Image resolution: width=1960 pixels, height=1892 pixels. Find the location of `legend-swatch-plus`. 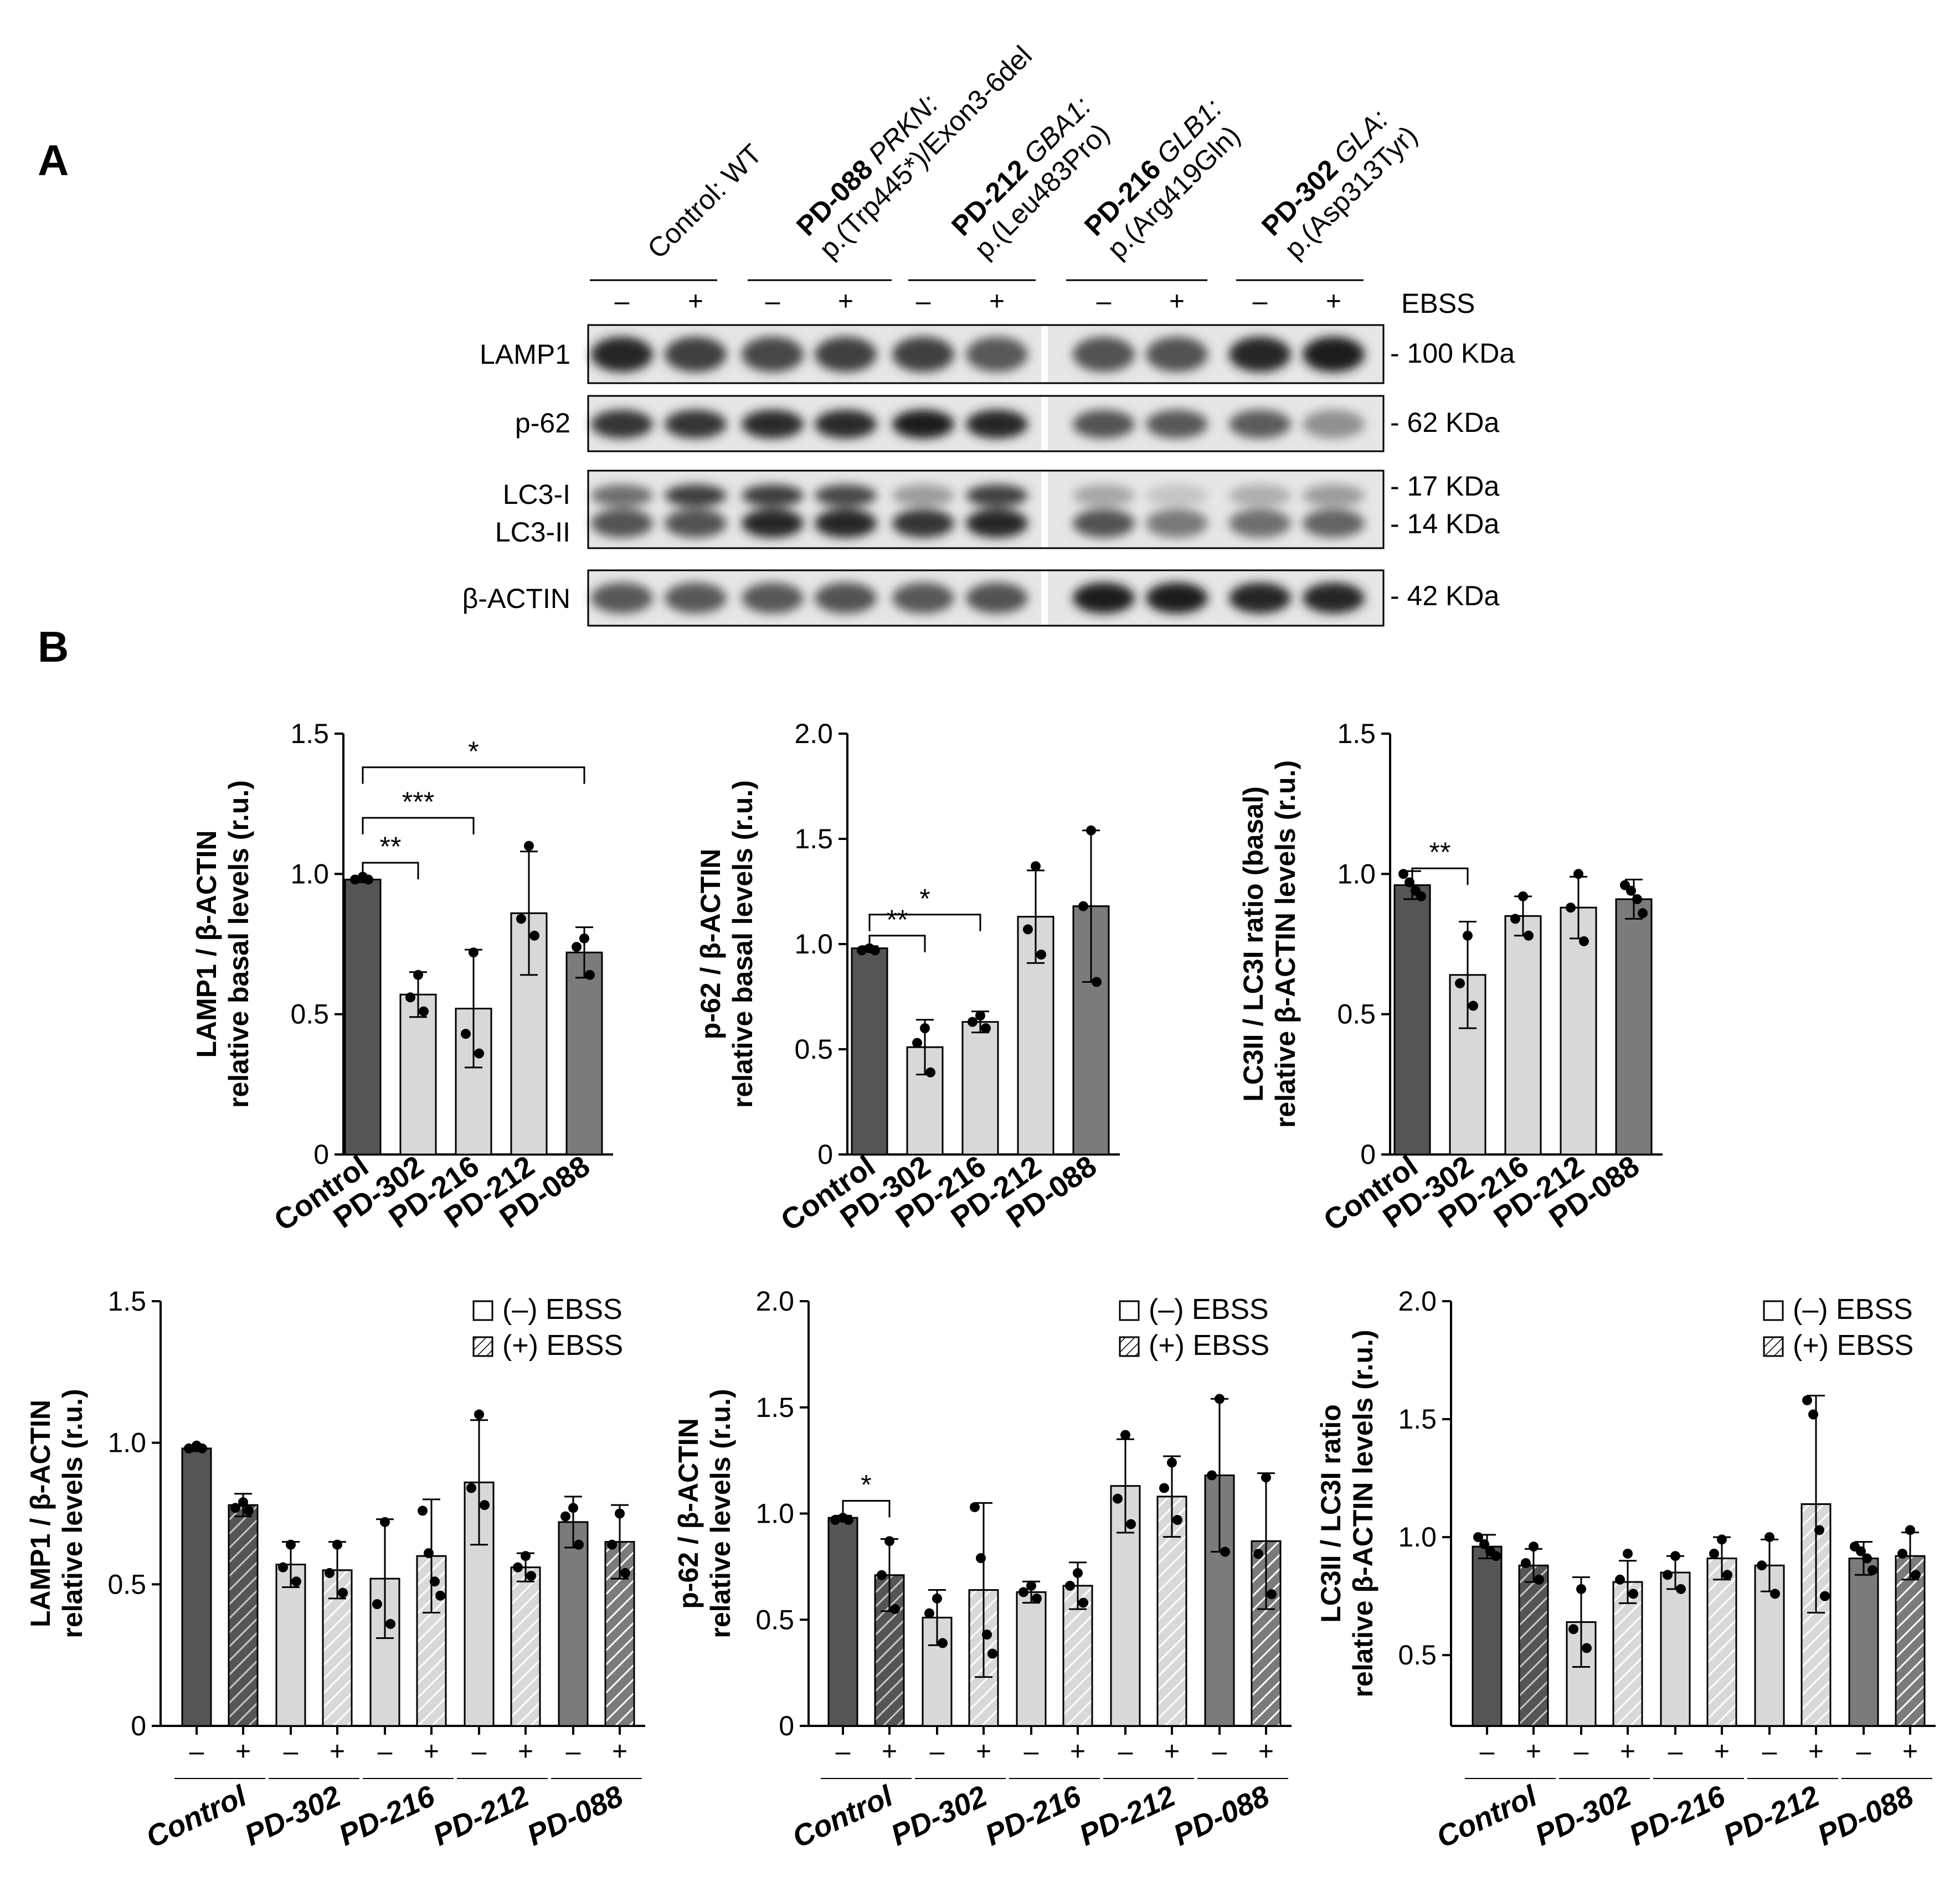

legend-swatch-plus is located at coordinates (1129, 1347).